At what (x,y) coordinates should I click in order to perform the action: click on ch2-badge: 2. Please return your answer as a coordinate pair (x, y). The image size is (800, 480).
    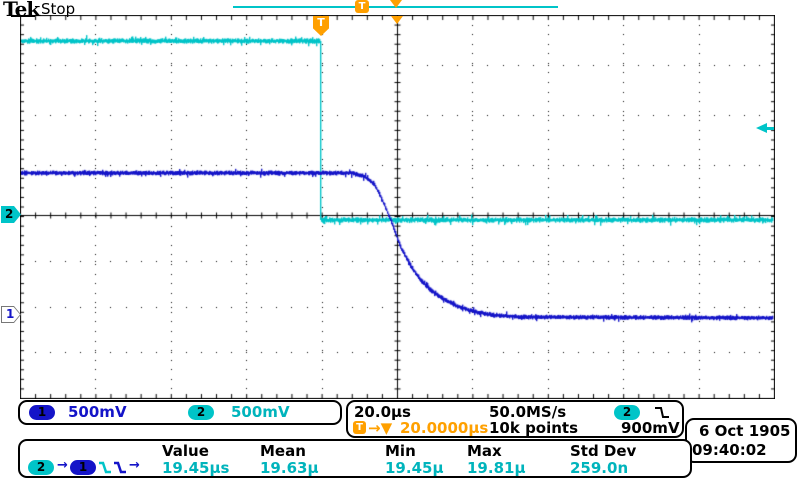
    Looking at the image, I should click on (201, 412).